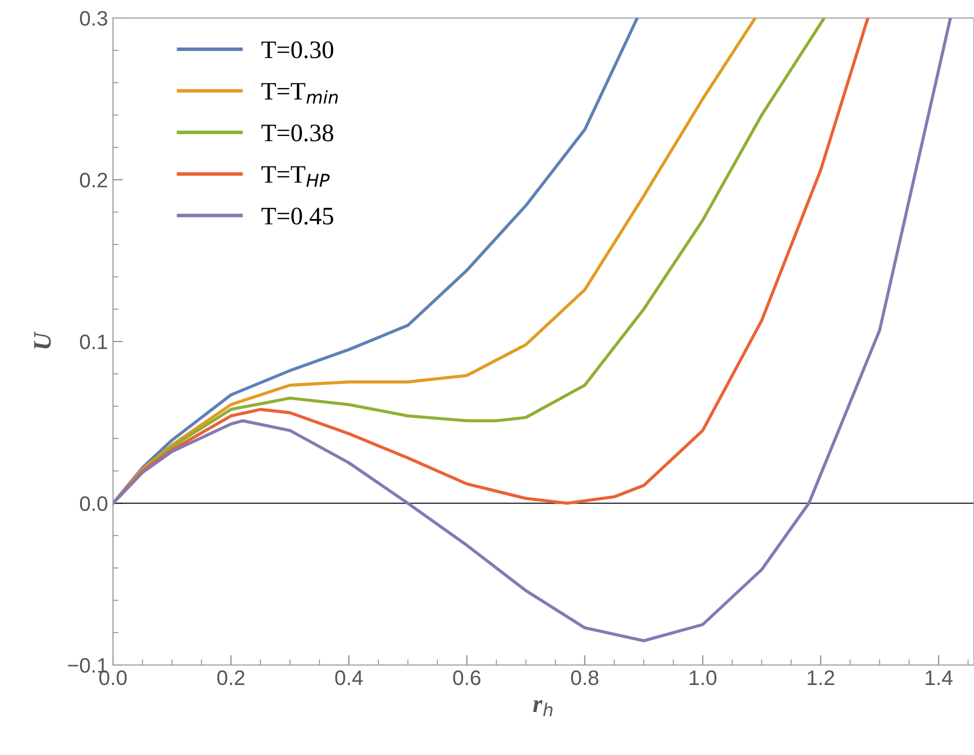  What do you see at coordinates (94, 18) in the screenshot?
I see `y-tick-label: 0.3` at bounding box center [94, 18].